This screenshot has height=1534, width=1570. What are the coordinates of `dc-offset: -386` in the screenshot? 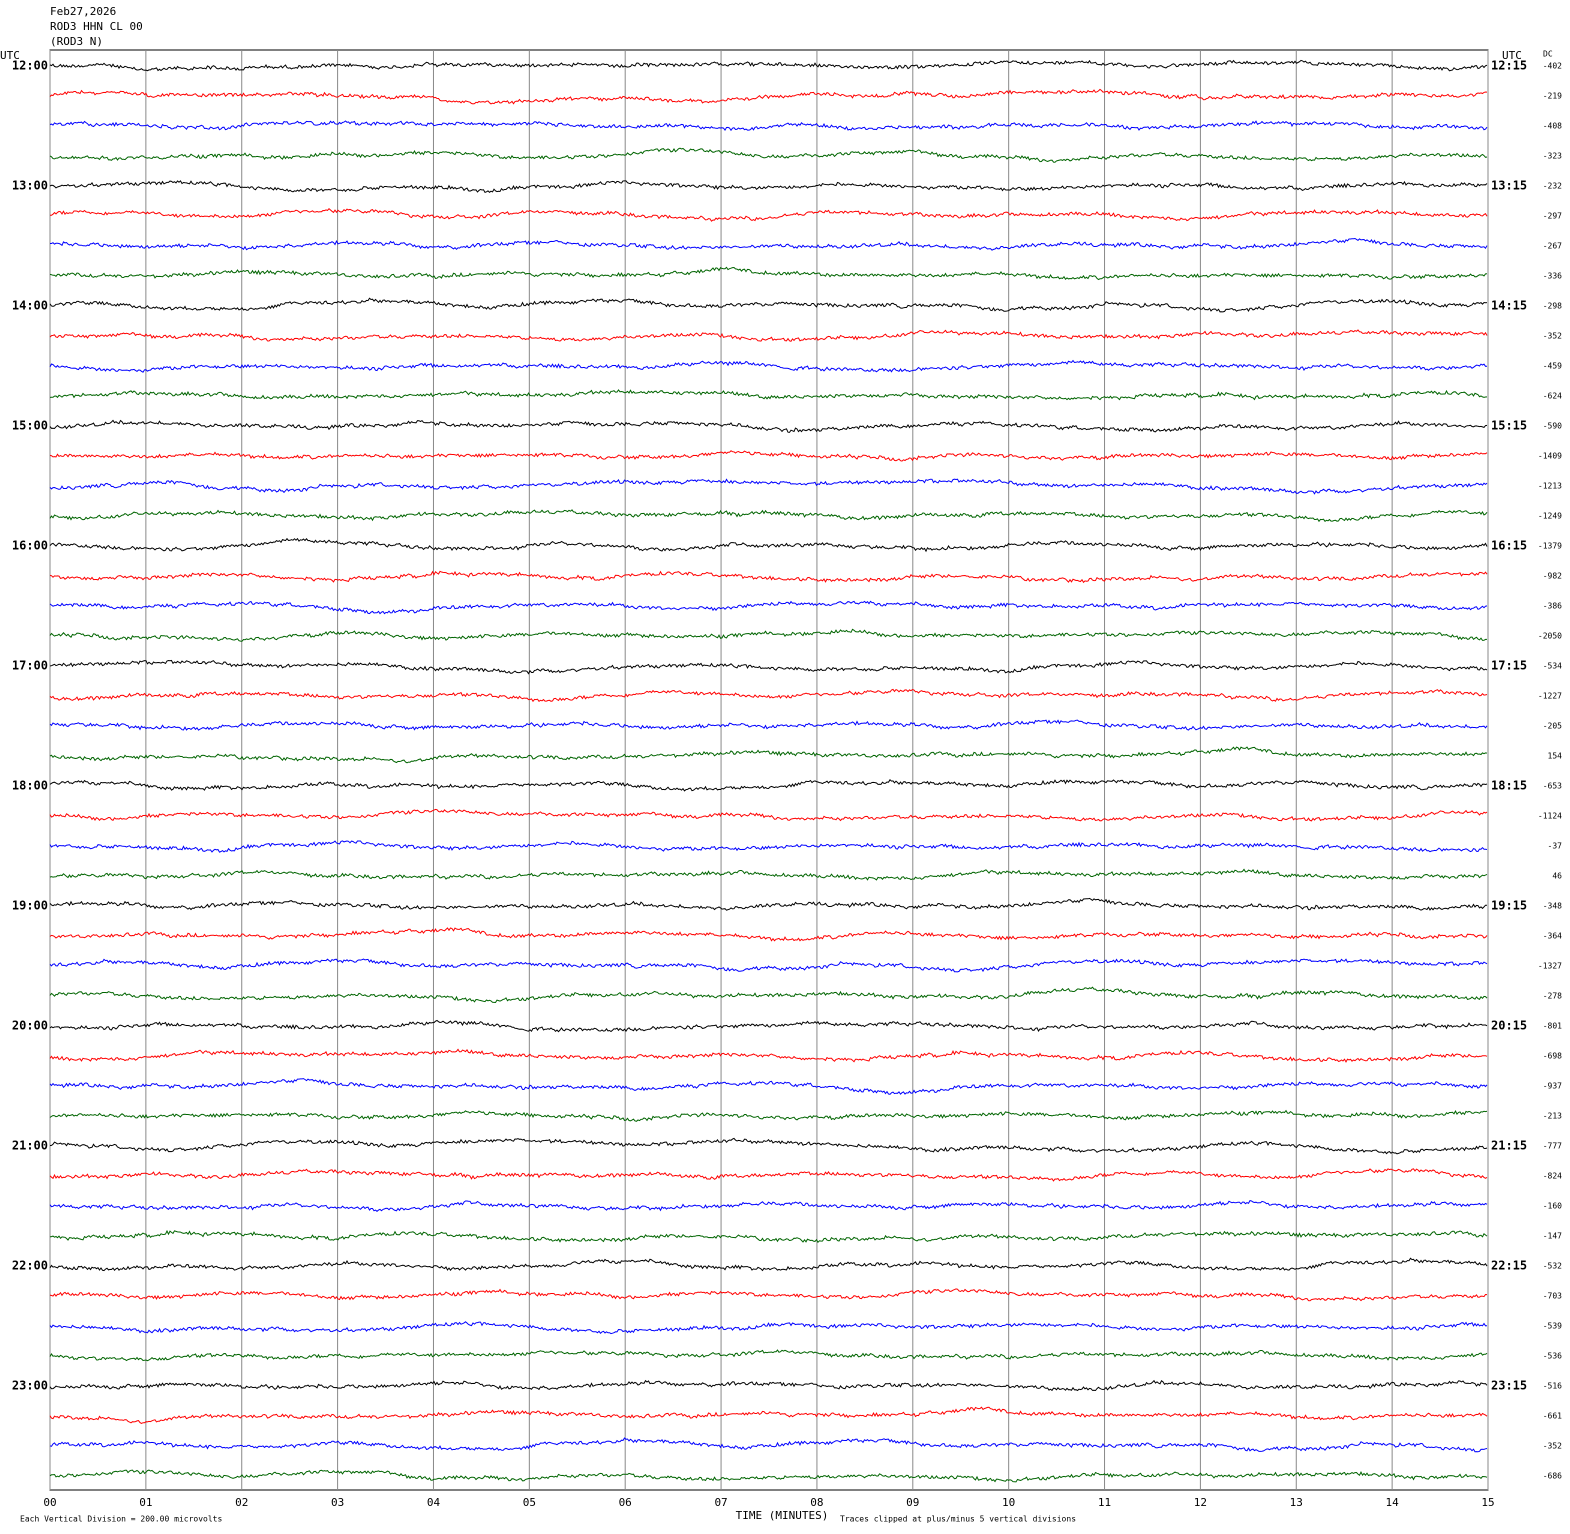 It's located at (1552, 606).